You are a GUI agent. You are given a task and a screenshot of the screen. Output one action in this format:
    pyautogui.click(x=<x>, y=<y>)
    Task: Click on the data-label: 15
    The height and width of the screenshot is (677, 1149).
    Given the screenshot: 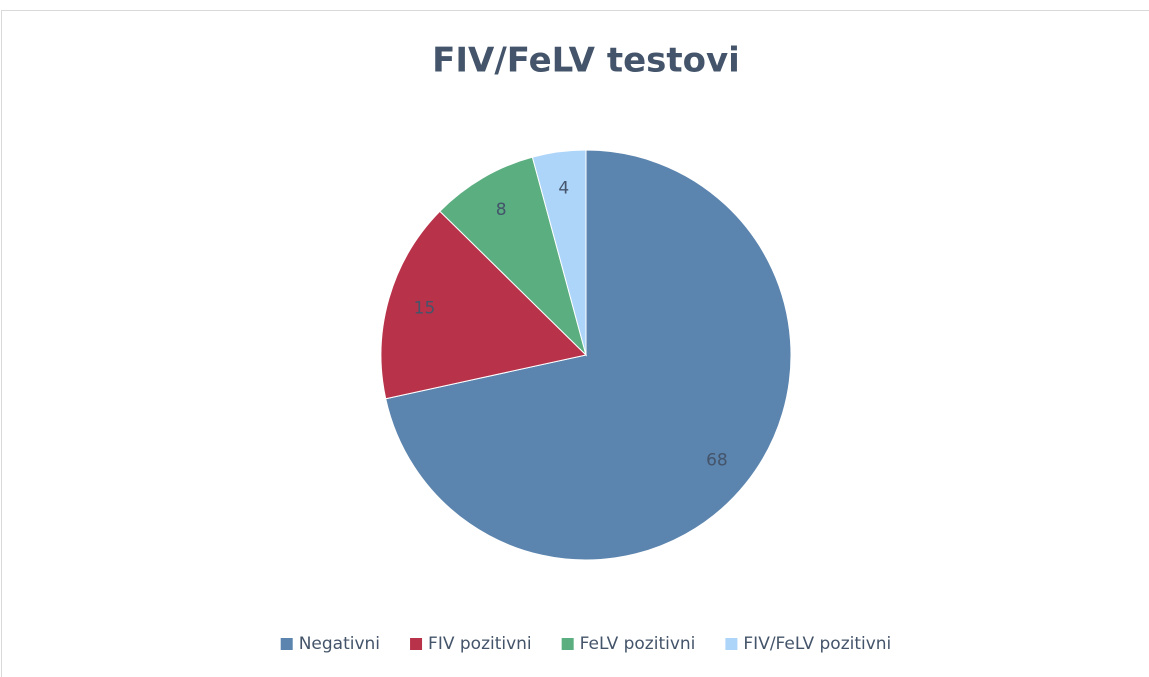 What is the action you would take?
    pyautogui.click(x=425, y=308)
    